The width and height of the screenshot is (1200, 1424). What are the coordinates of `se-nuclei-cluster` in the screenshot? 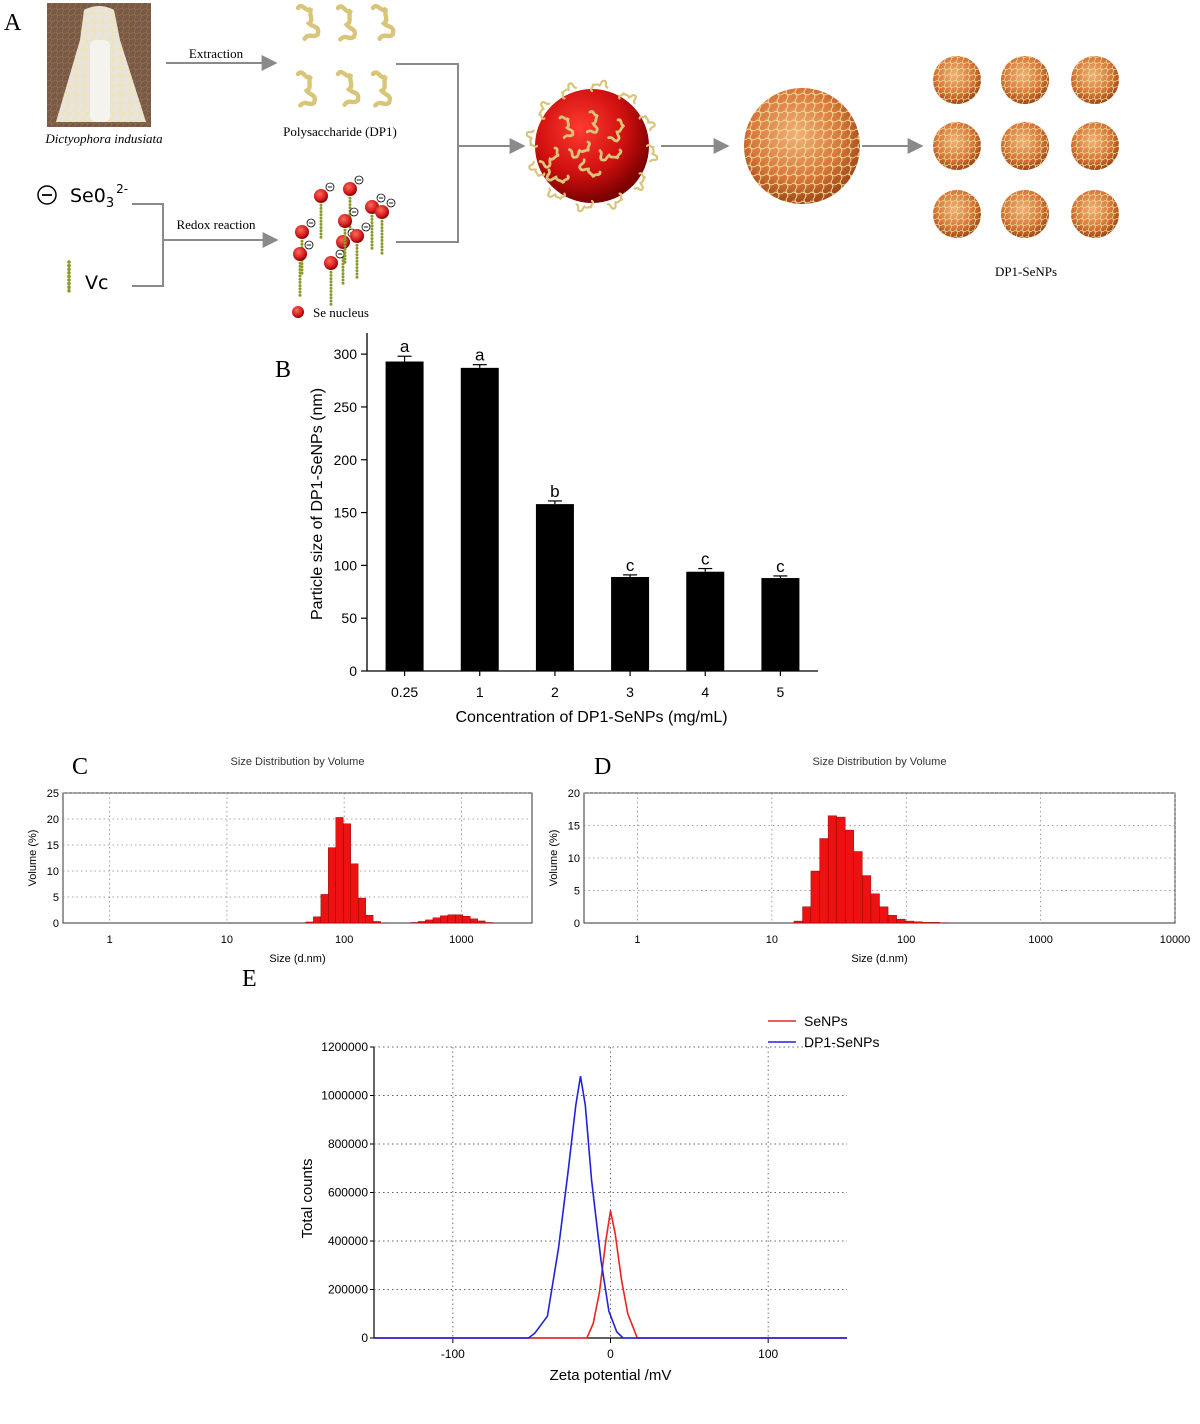 It's located at (344, 240).